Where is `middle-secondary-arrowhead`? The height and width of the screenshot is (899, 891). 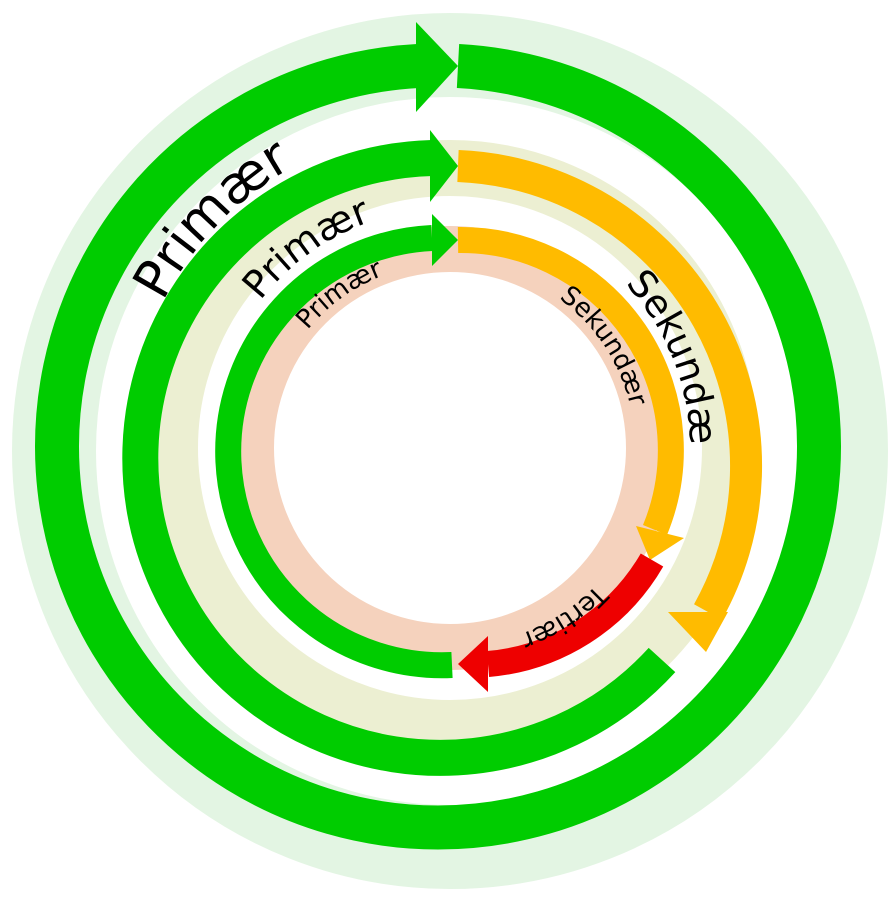
middle-secondary-arrowhead is located at coordinates (698, 632).